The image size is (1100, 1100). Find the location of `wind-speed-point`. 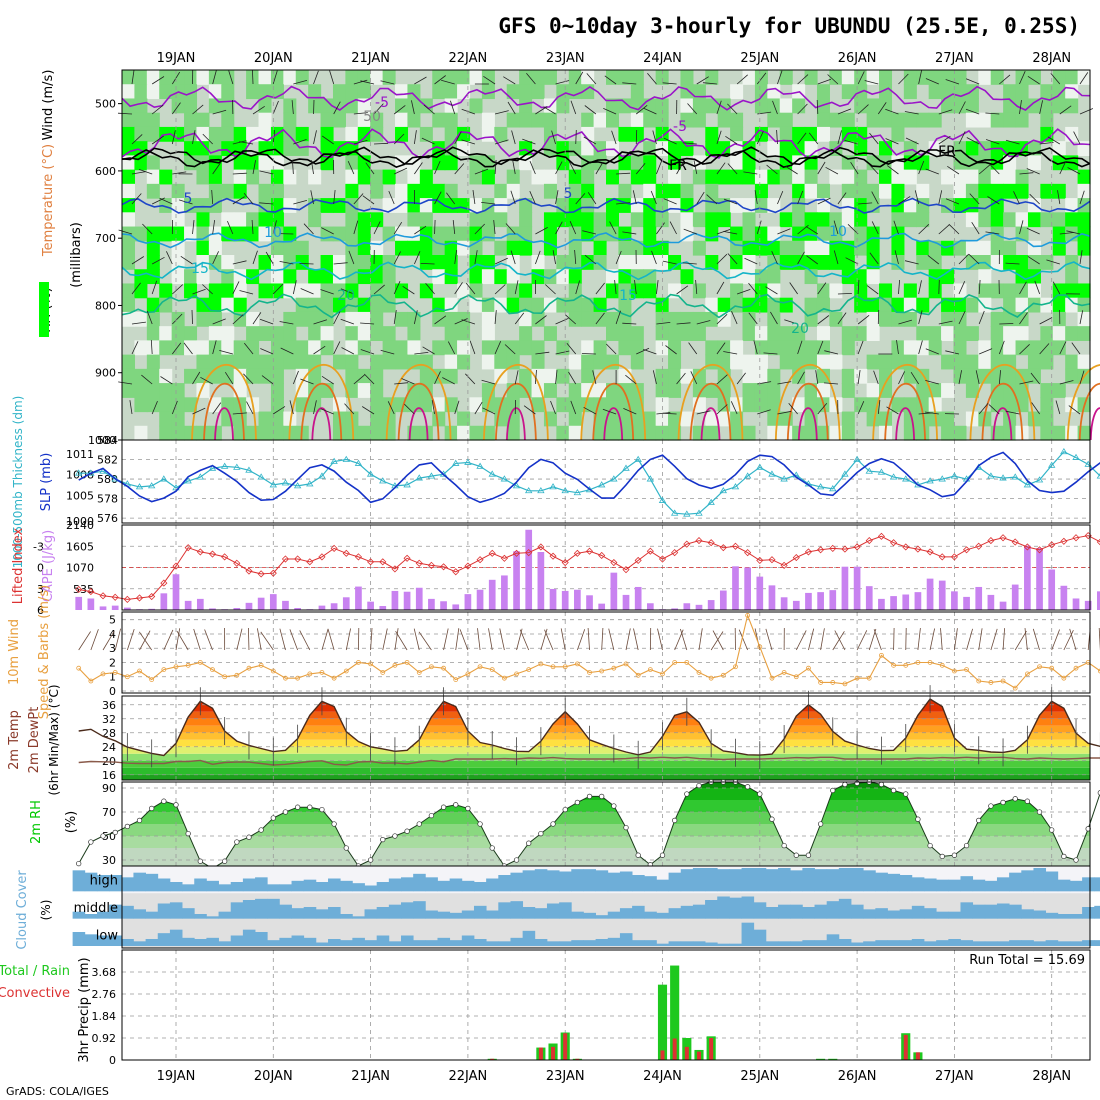

wind-speed-point is located at coordinates (480, 667).